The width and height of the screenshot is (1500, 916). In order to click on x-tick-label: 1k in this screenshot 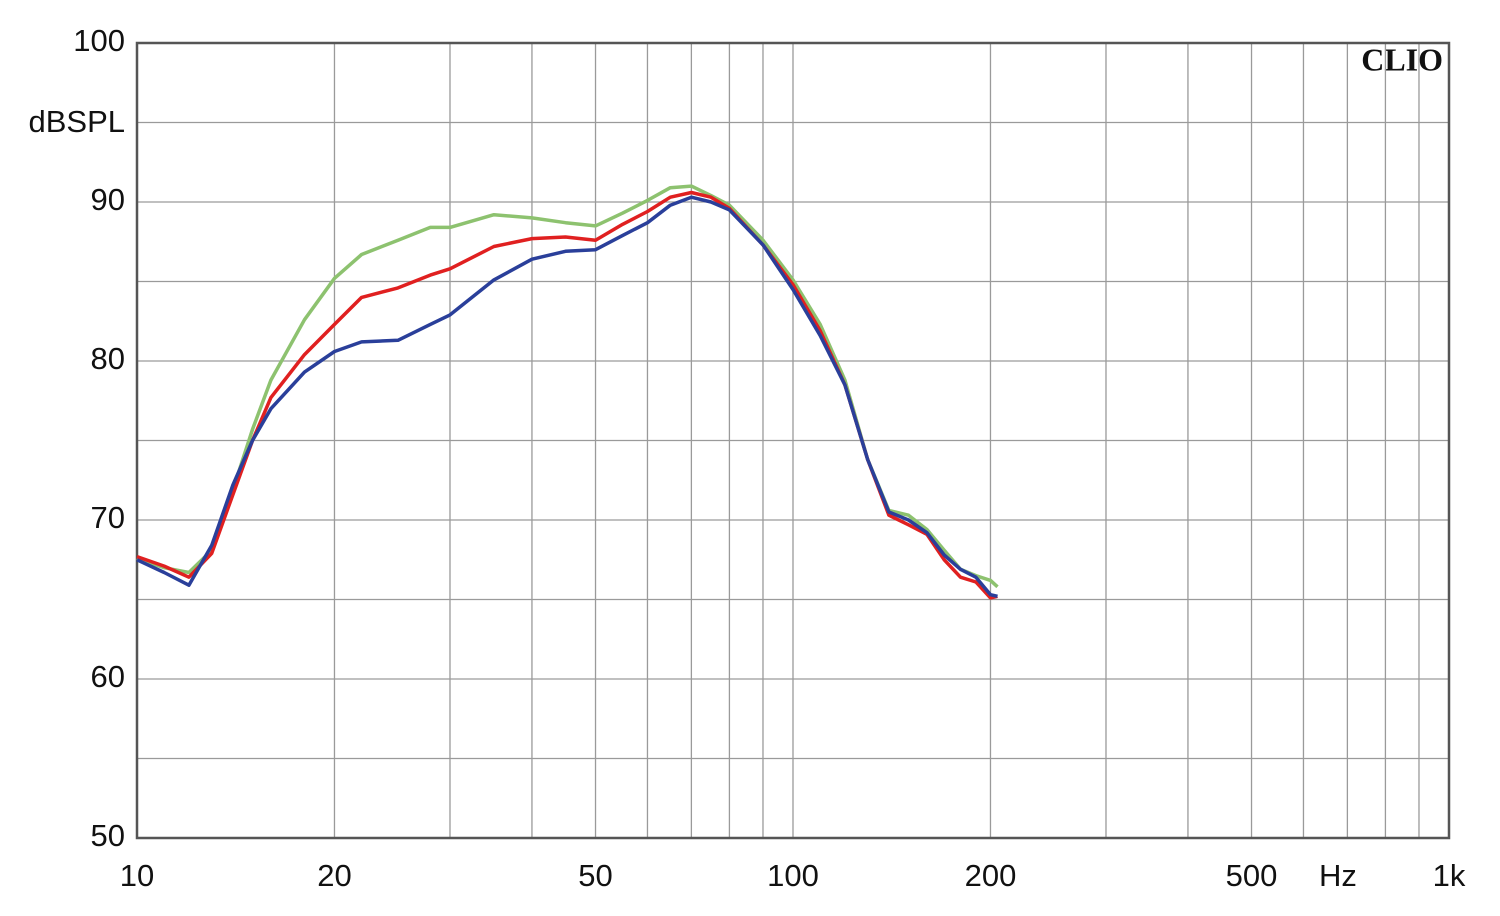, I will do `click(1449, 875)`.